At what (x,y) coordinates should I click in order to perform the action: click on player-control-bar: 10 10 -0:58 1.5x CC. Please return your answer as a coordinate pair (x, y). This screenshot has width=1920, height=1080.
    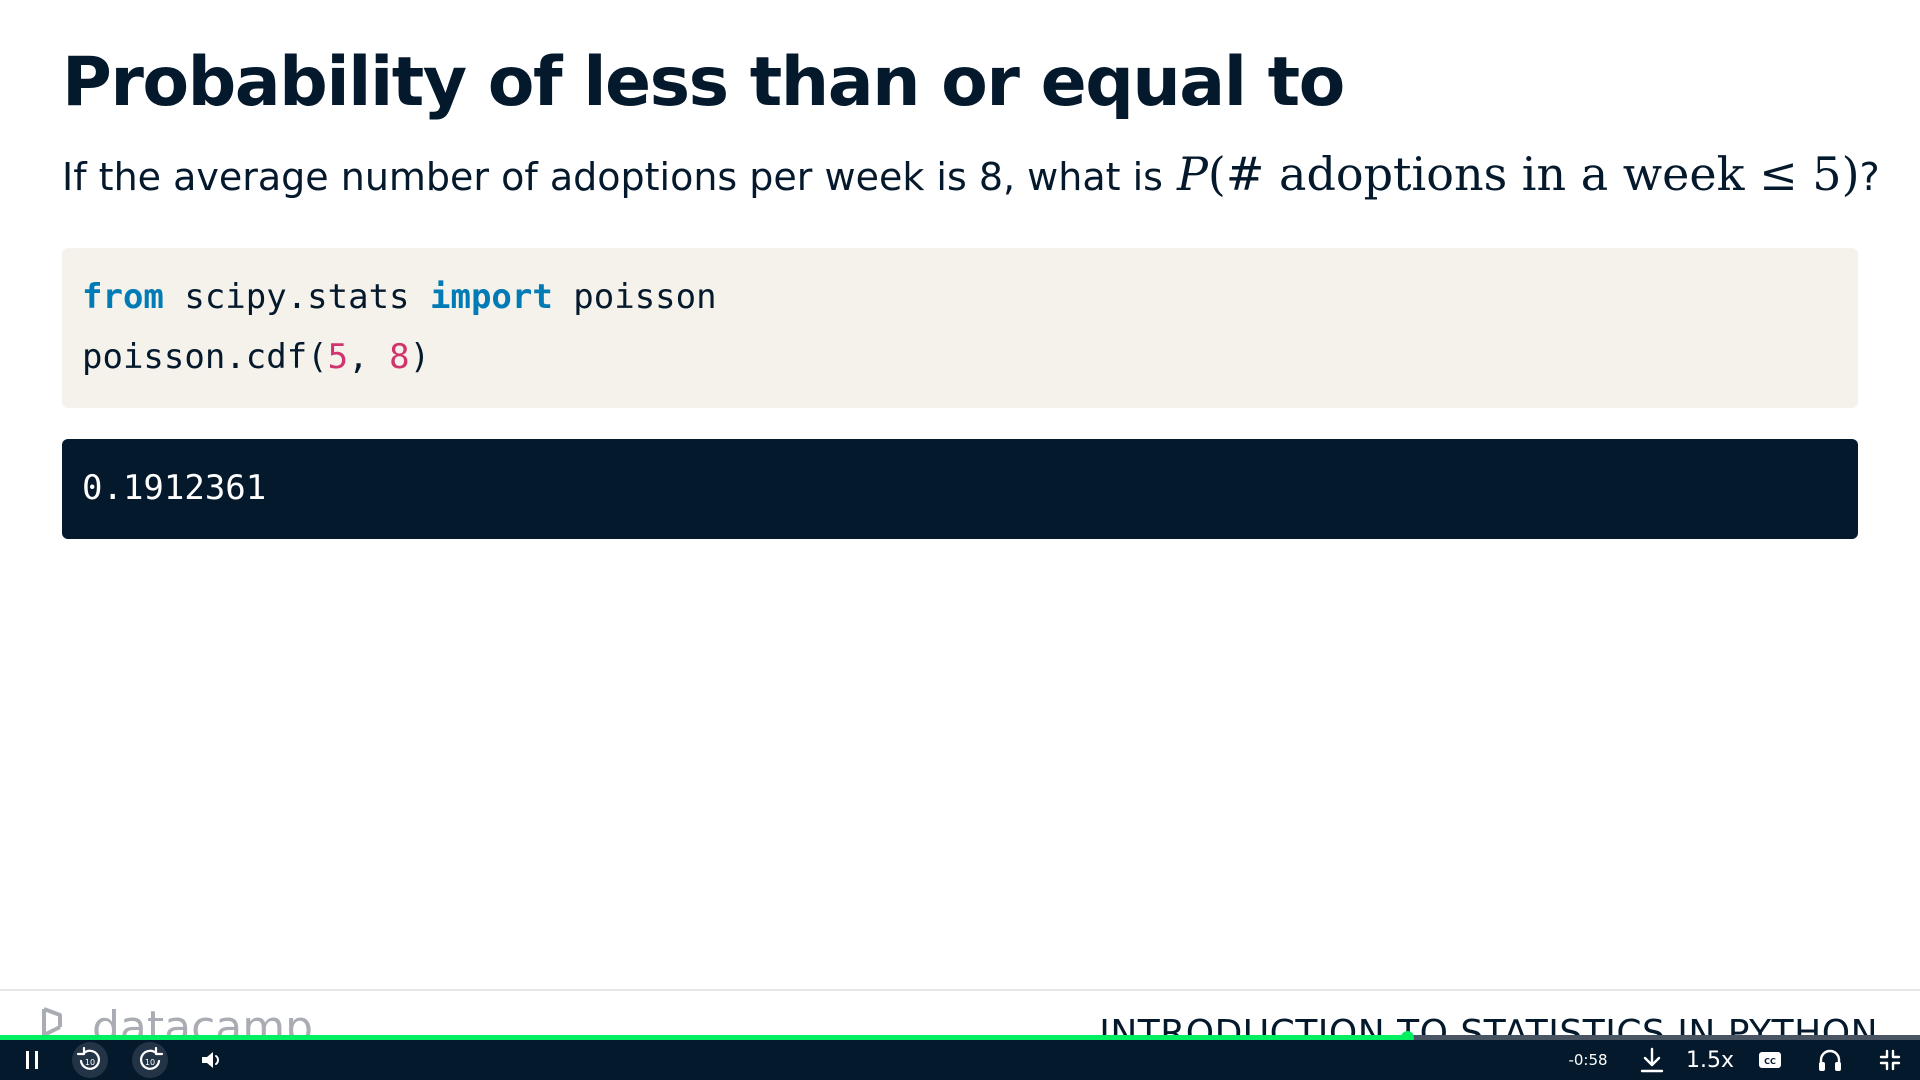
    Looking at the image, I should click on (960, 1060).